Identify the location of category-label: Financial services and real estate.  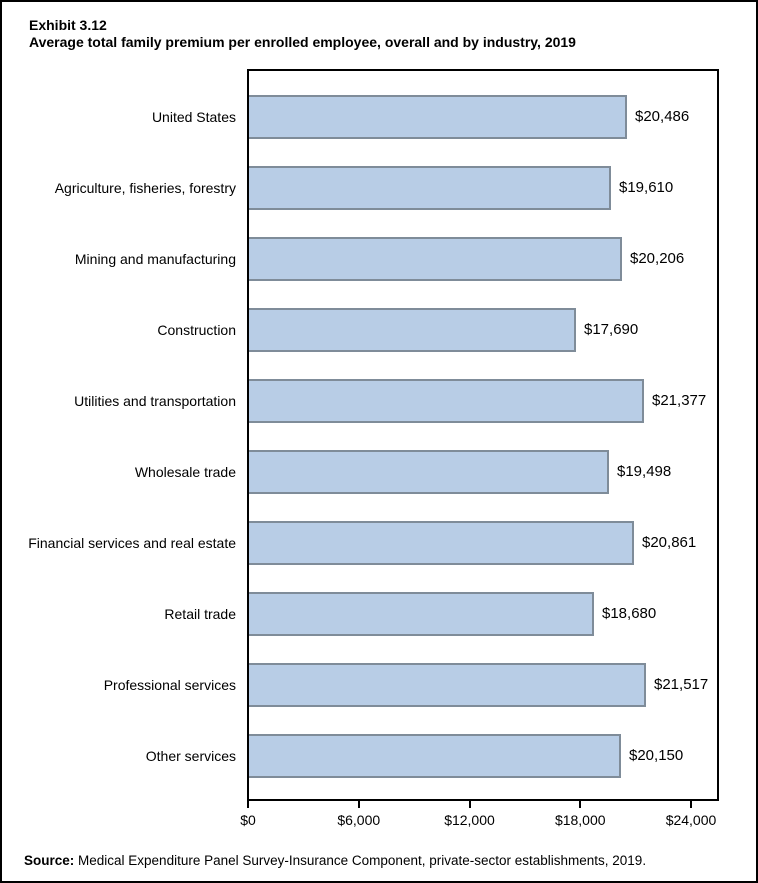
(132, 543).